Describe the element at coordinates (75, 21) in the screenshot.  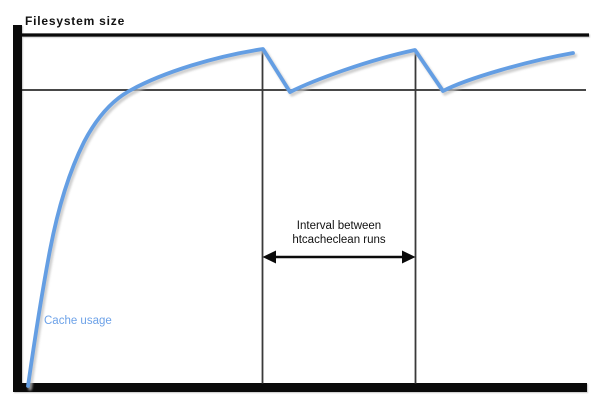
I see `filesystem-size-label: Filesystem size` at that location.